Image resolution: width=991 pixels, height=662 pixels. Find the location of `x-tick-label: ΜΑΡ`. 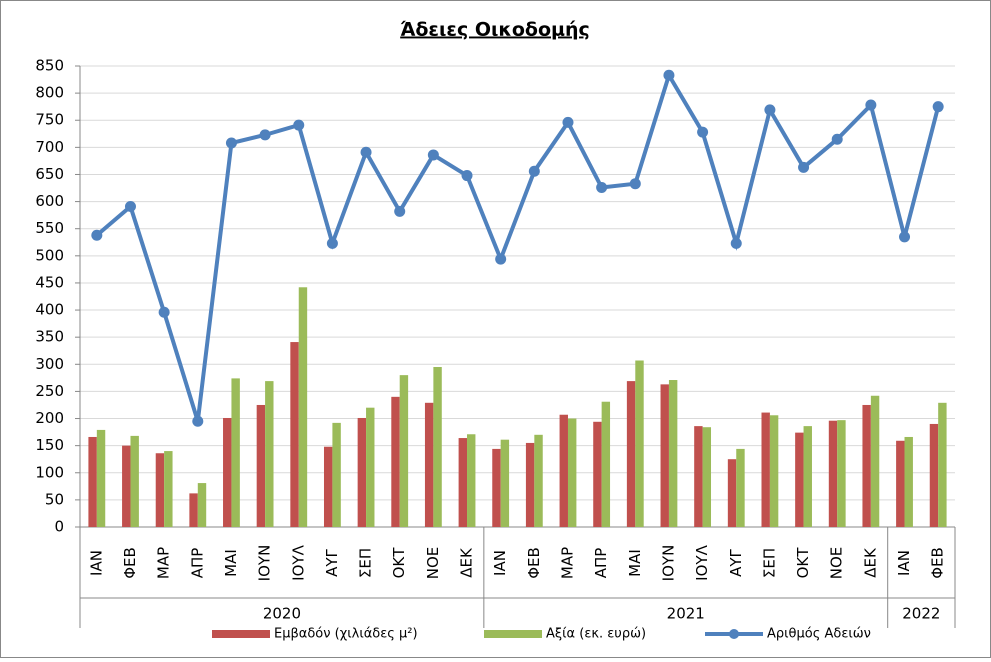

x-tick-label: ΜΑΡ is located at coordinates (164, 563).